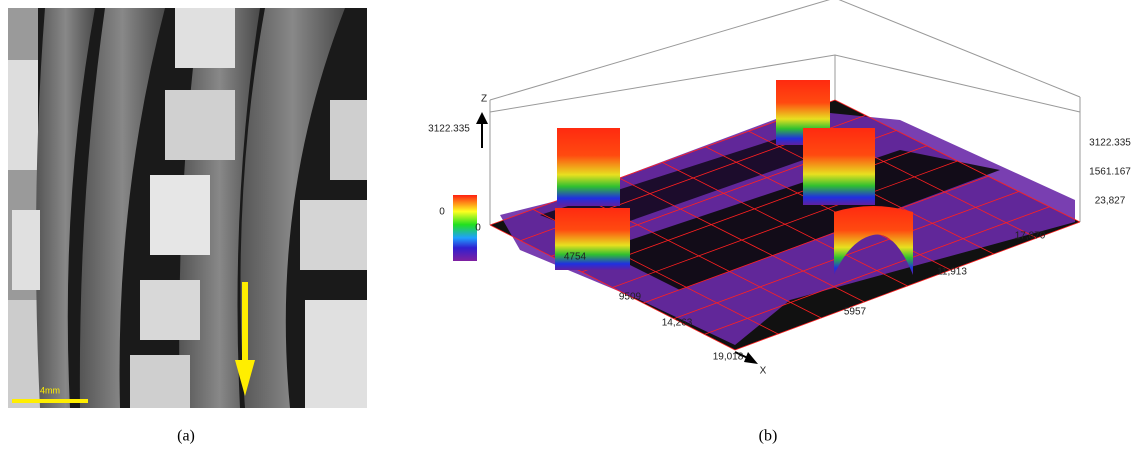  I want to click on z-axis-bottom: 0, so click(478, 228).